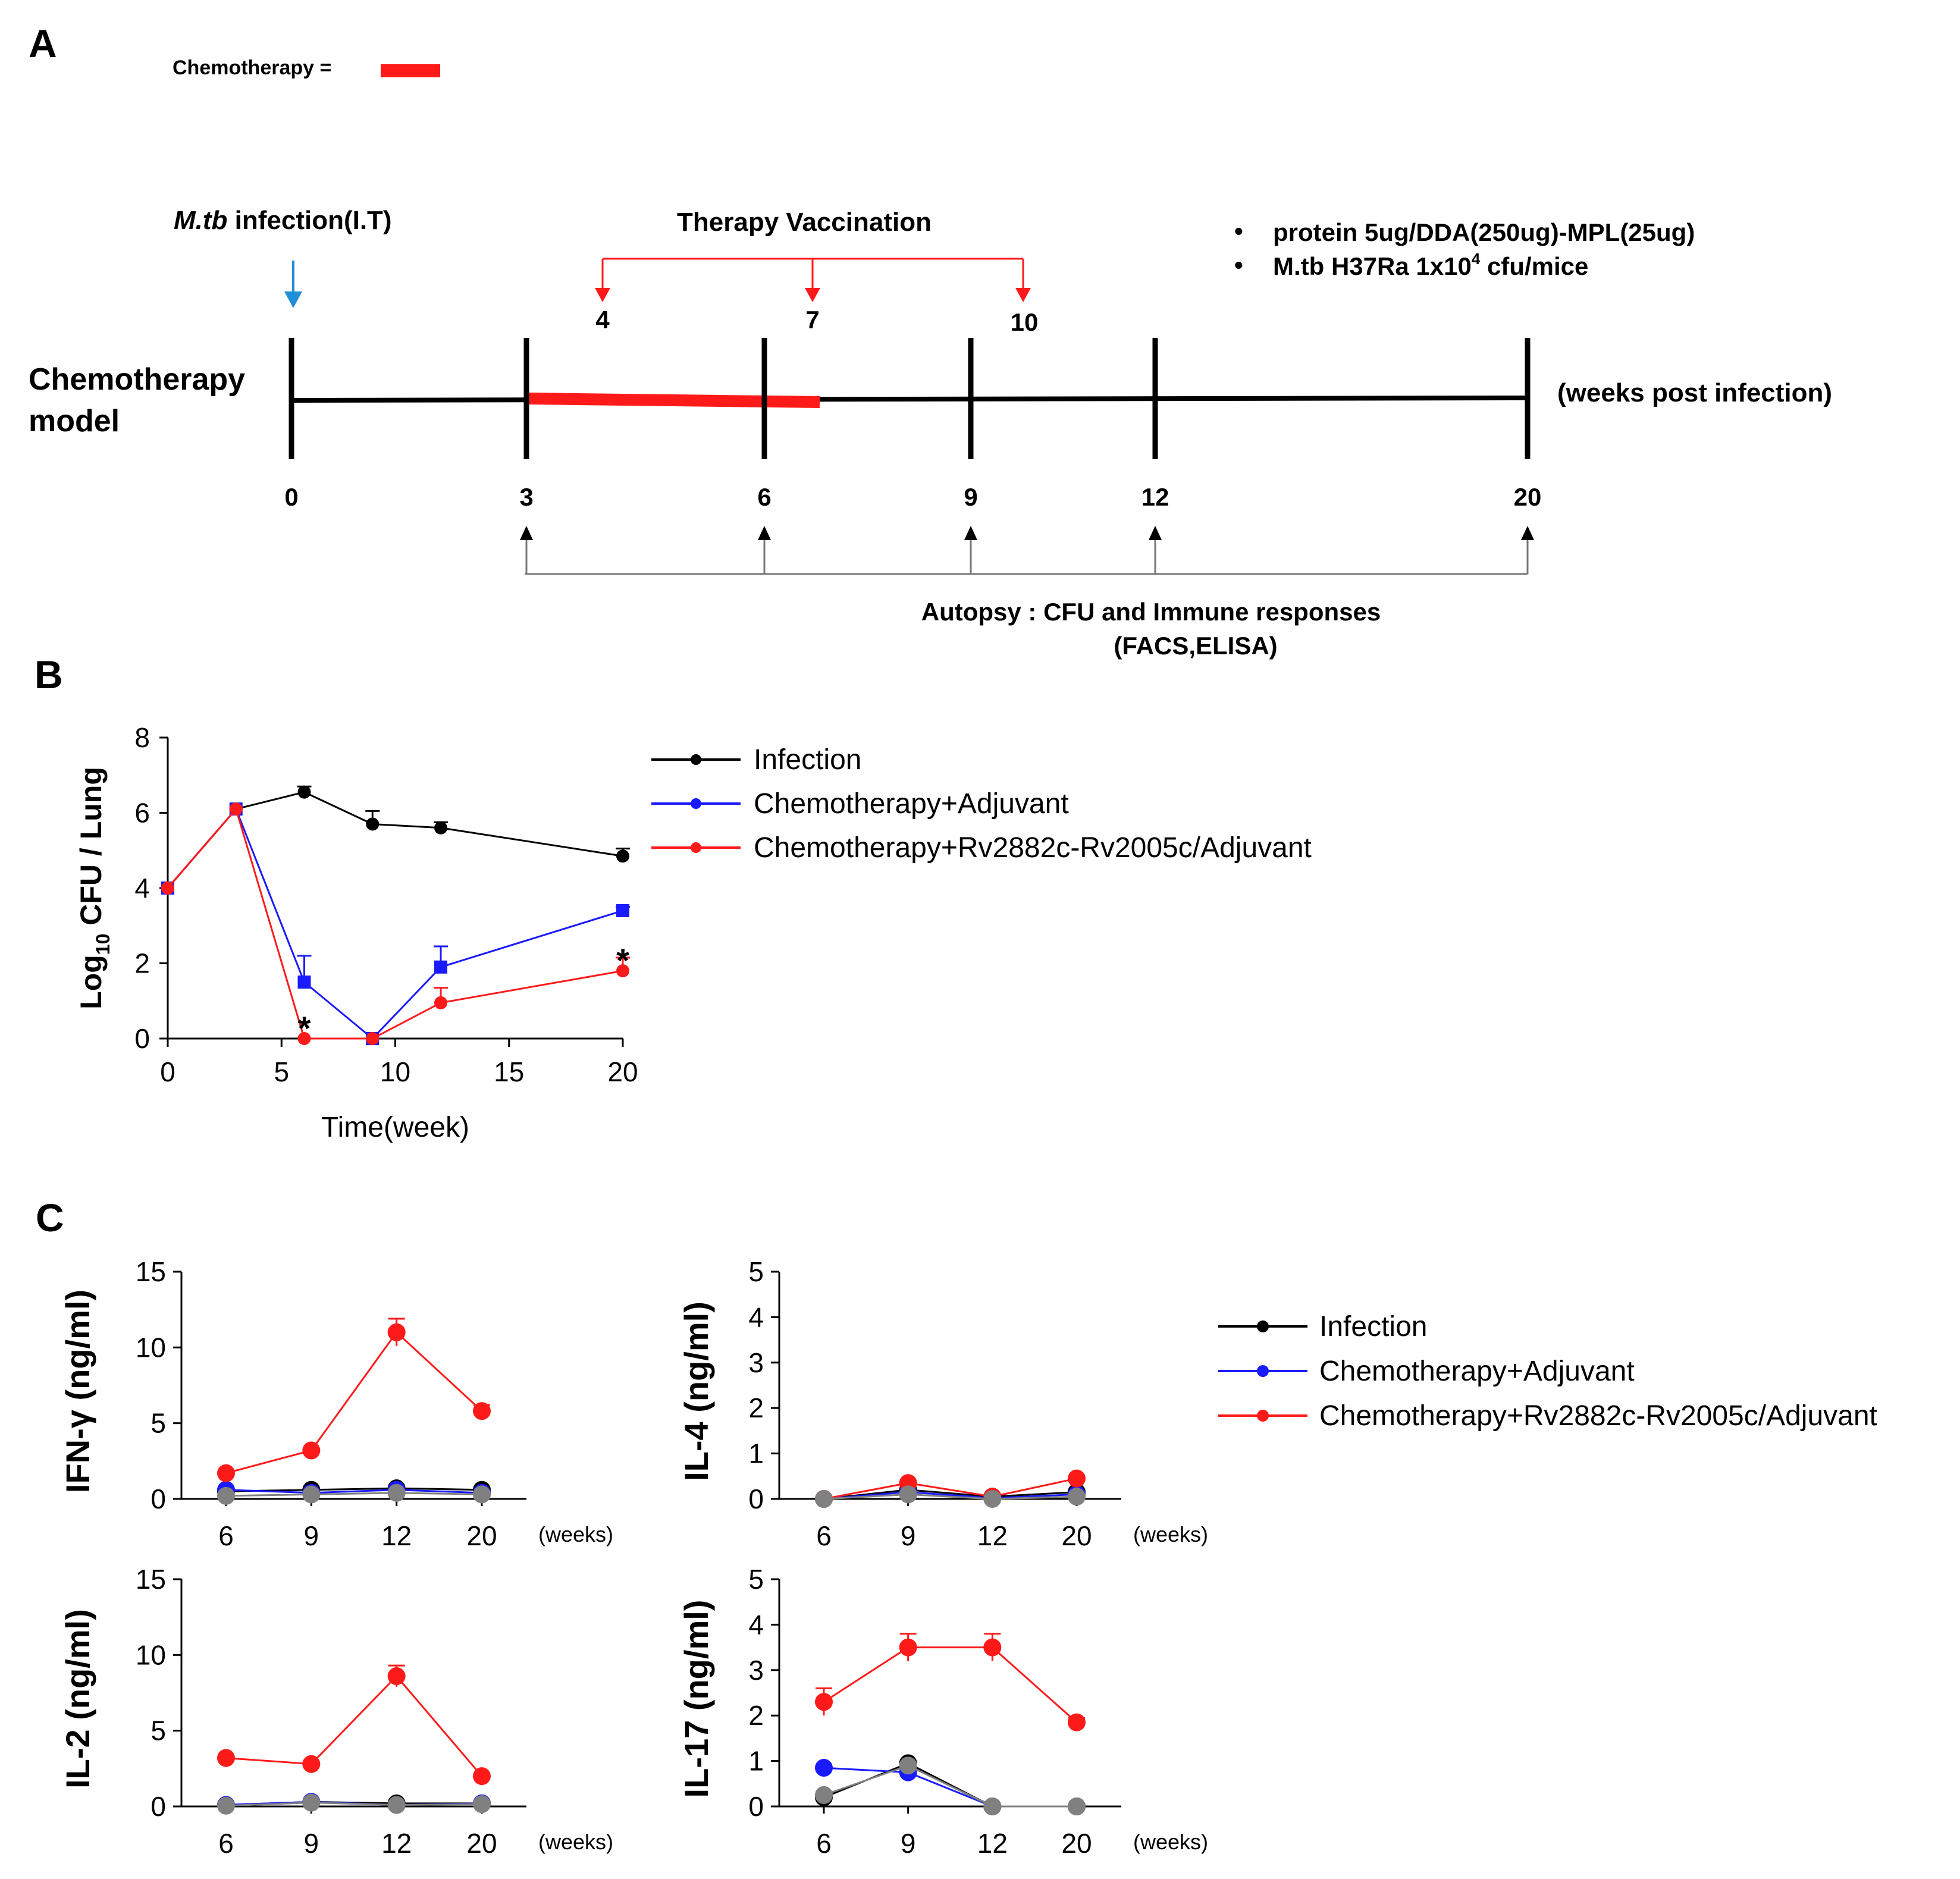 Image resolution: width=1960 pixels, height=1879 pixels. Describe the element at coordinates (756, 1271) in the screenshot. I see `c-il4-ytick-label-5: 5` at that location.